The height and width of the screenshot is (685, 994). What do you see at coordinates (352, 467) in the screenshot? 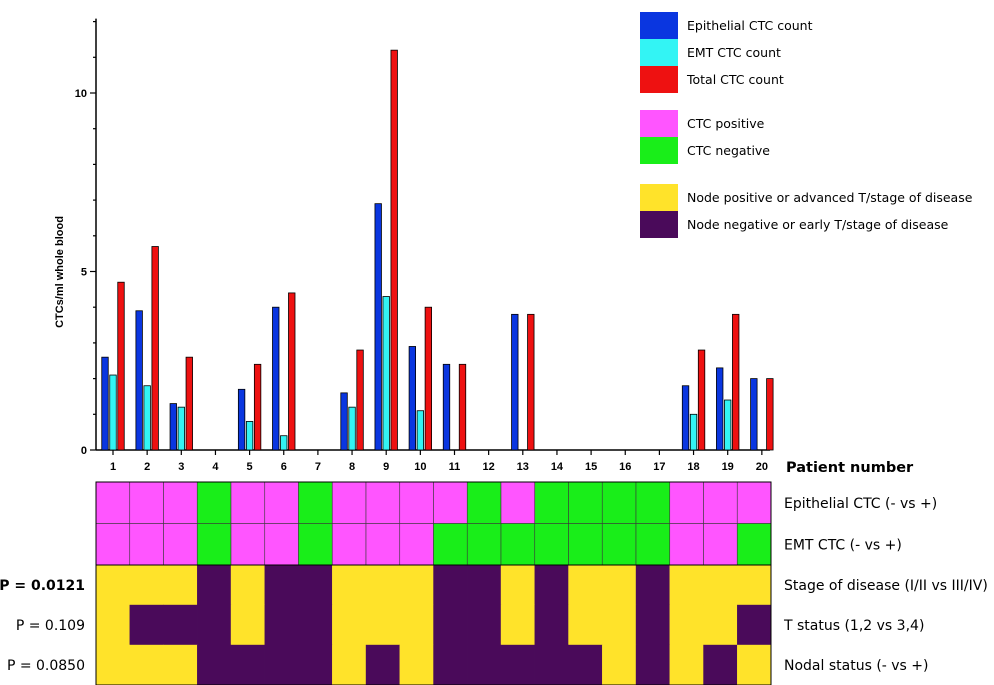
I see `x-tick-label: 8` at bounding box center [352, 467].